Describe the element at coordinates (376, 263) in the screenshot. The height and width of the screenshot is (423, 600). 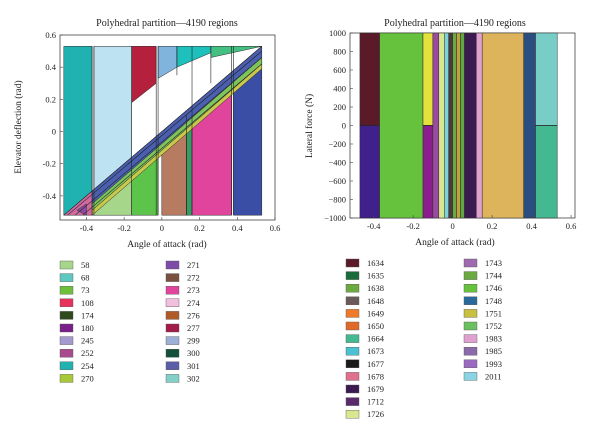
I see `legend-label: 1634` at that location.